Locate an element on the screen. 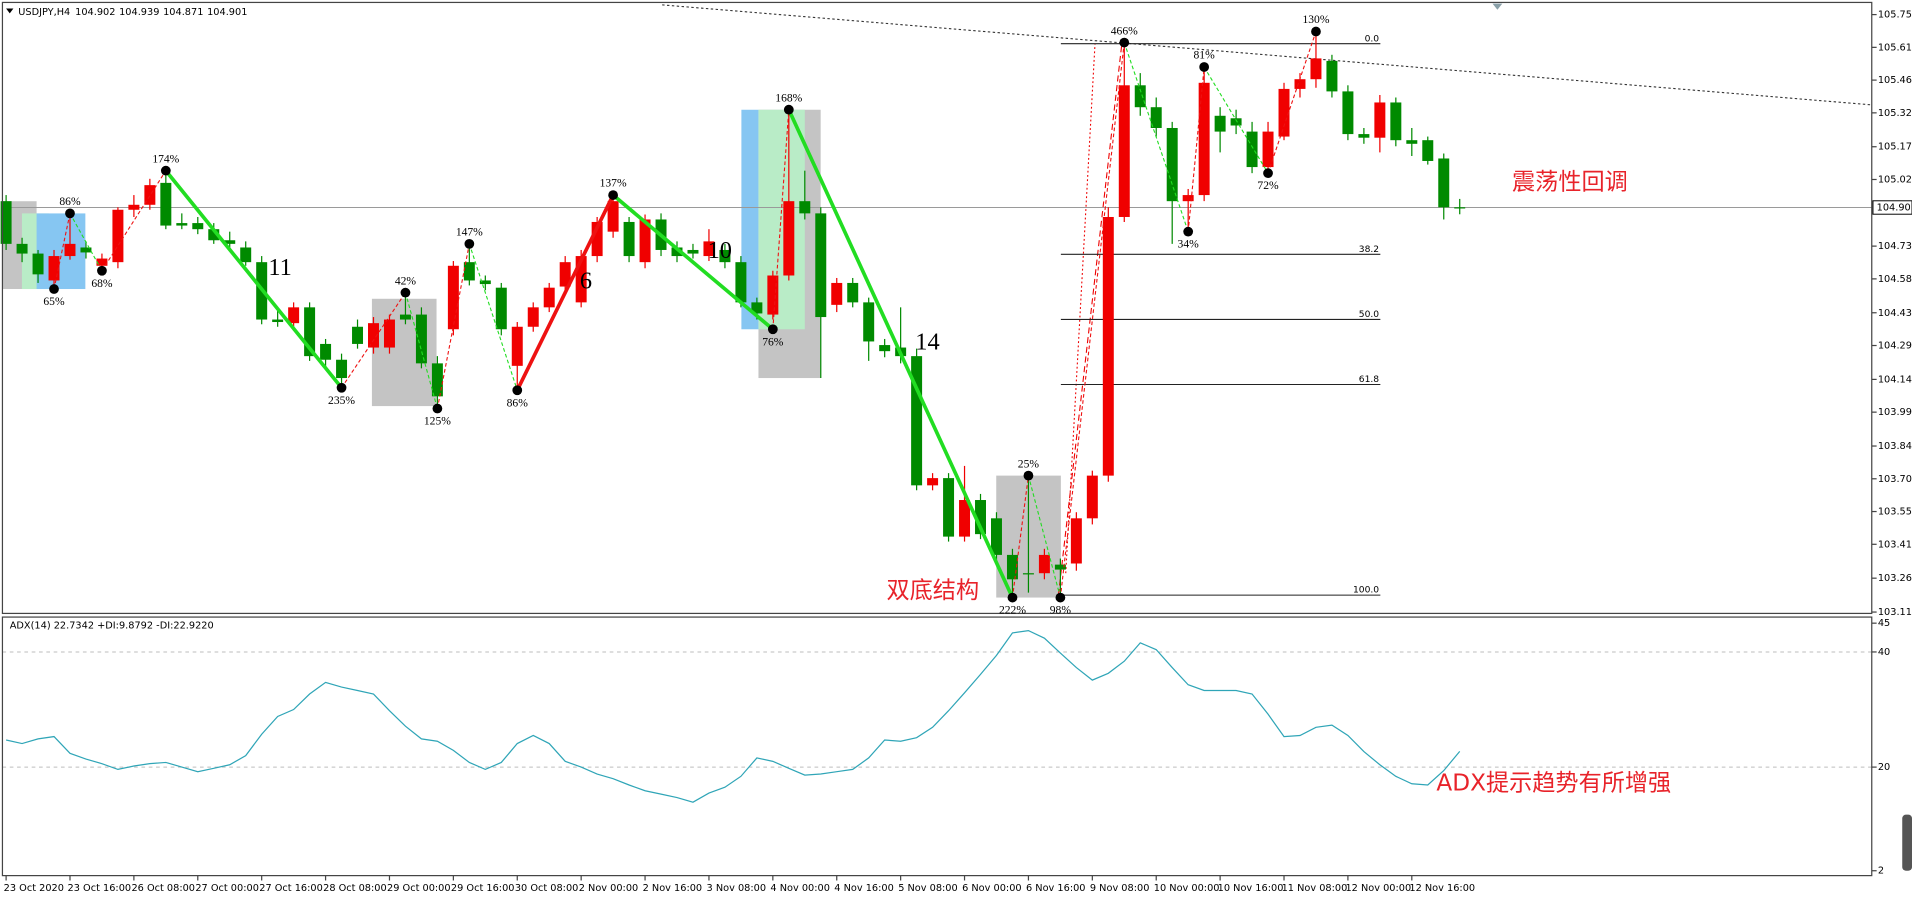  annotation: 震荡性回调 is located at coordinates (1570, 182).